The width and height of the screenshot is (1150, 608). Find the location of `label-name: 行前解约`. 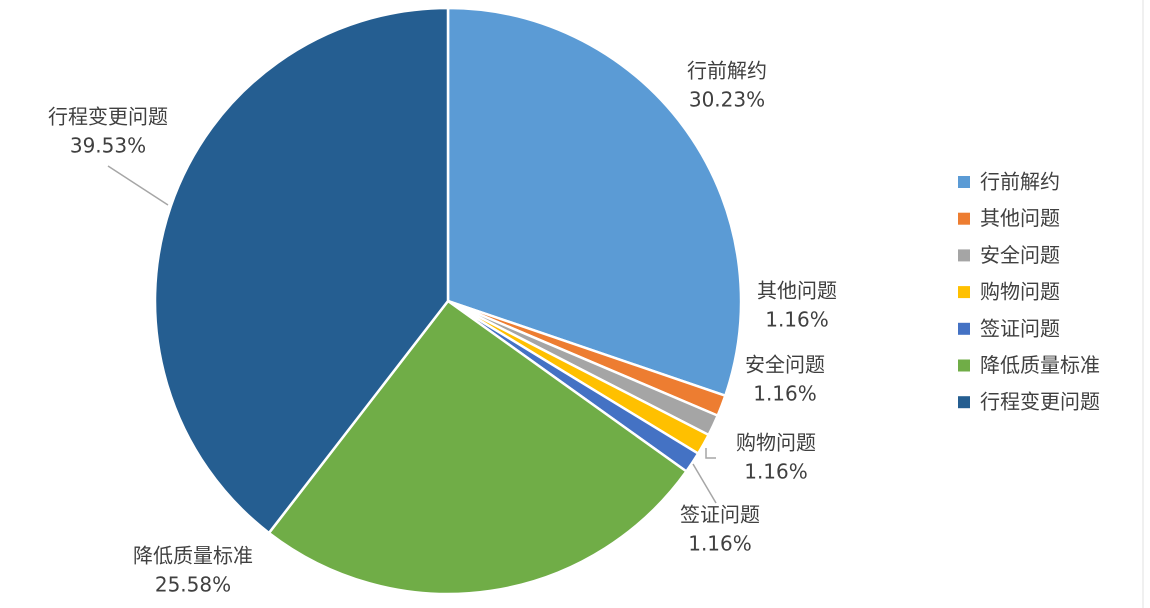

label-name: 行前解约 is located at coordinates (727, 71).